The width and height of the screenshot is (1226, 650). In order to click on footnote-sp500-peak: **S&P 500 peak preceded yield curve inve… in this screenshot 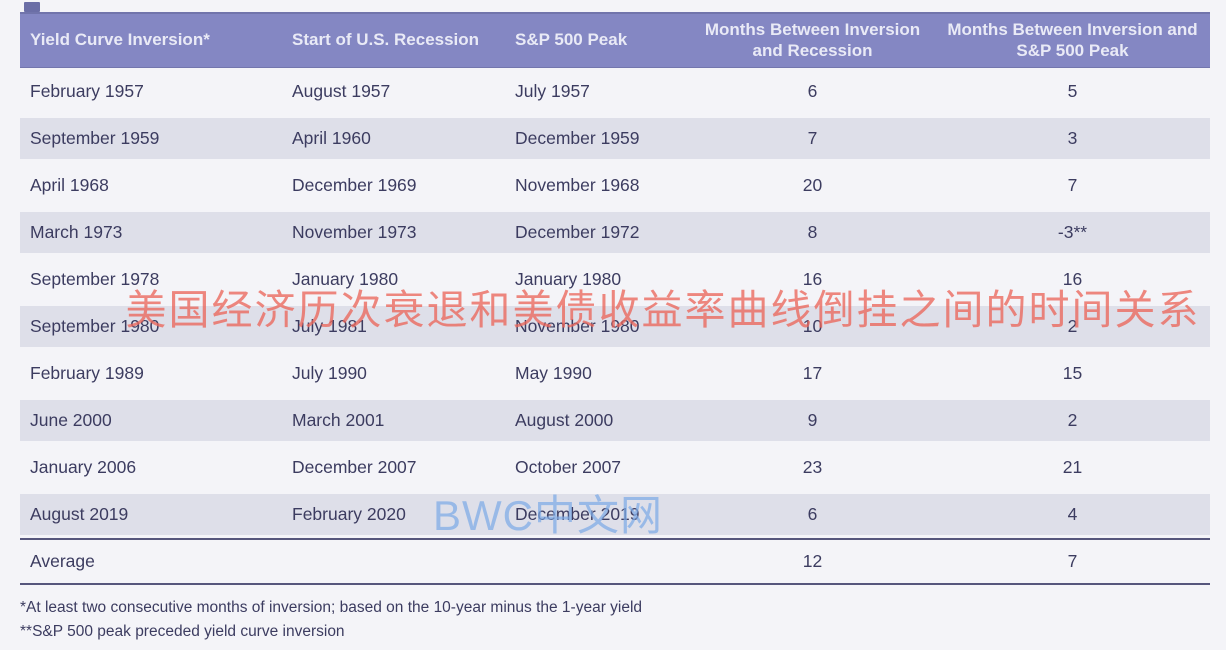, I will do `click(182, 632)`.